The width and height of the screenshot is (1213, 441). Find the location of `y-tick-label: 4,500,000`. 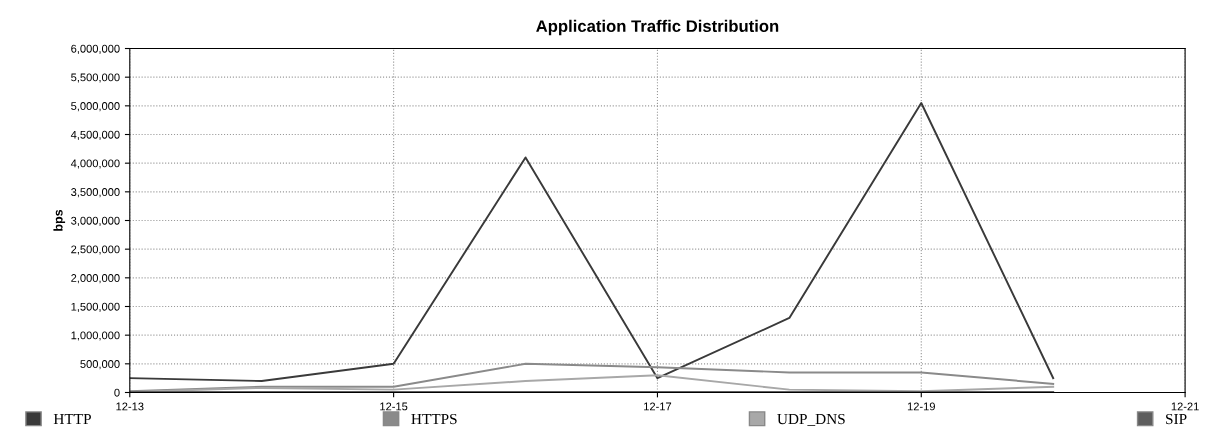

y-tick-label: 4,500,000 is located at coordinates (95, 135).